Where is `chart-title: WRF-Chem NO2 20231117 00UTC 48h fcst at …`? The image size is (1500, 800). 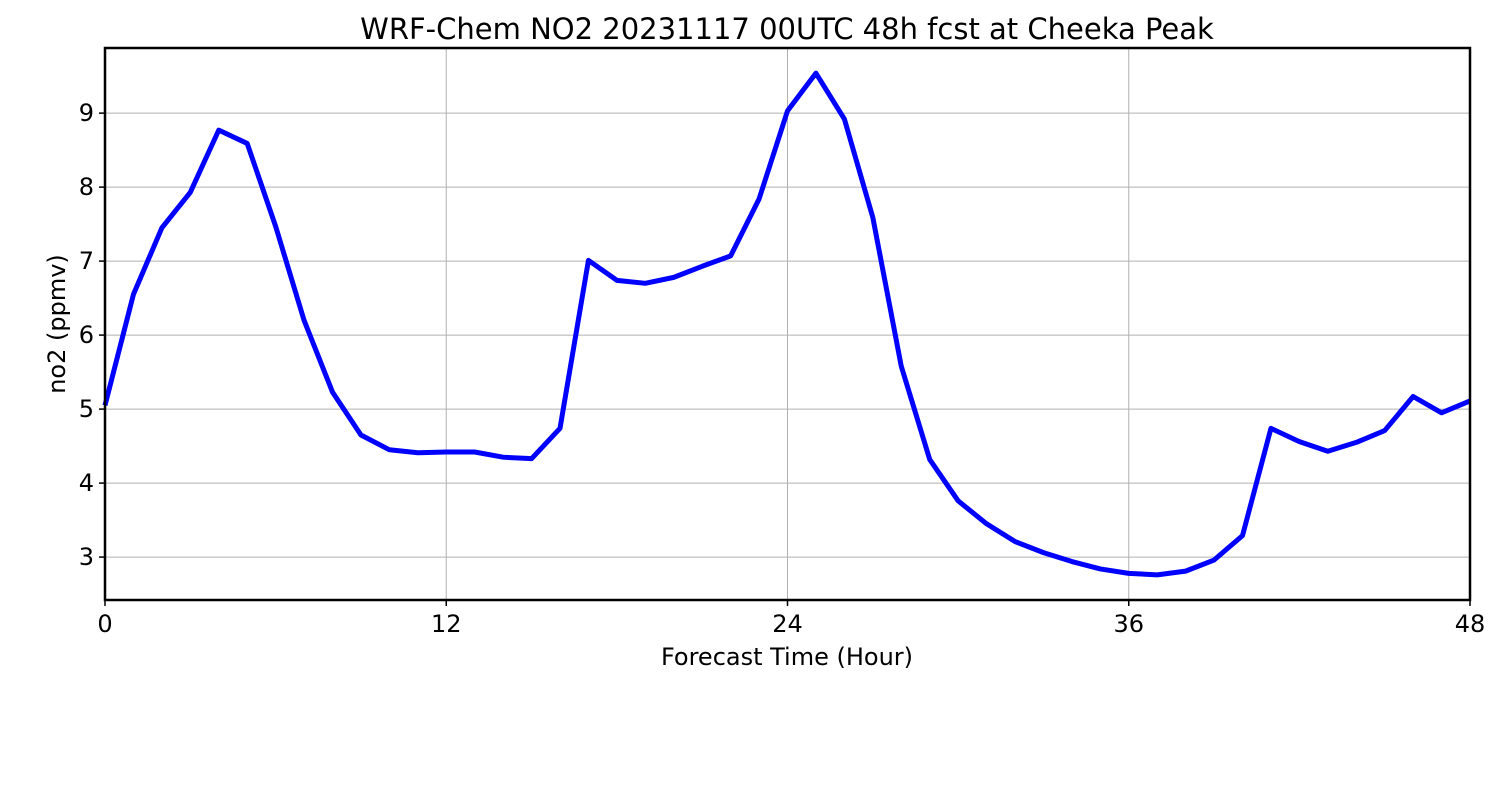 chart-title: WRF-Chem NO2 20231117 00UTC 48h fcst at … is located at coordinates (787, 29).